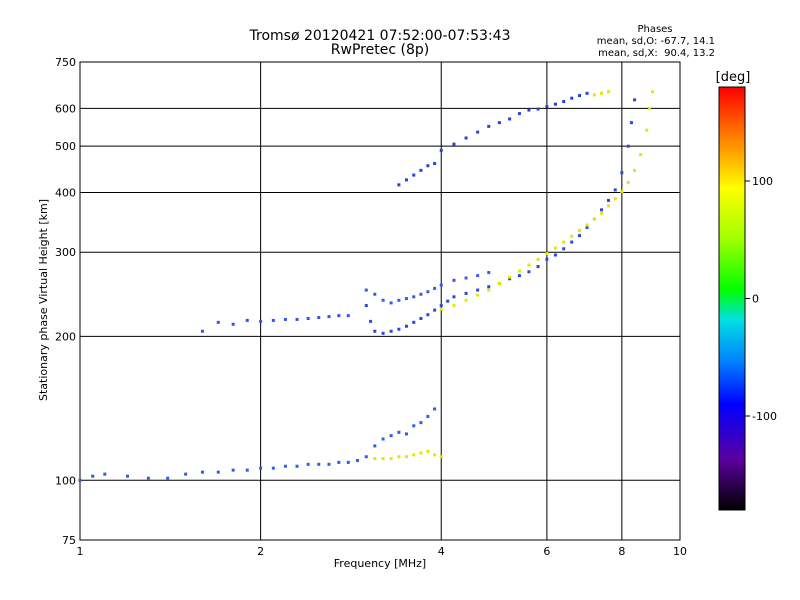 This screenshot has height=600, width=800. What do you see at coordinates (732, 298) in the screenshot?
I see `colorbar` at bounding box center [732, 298].